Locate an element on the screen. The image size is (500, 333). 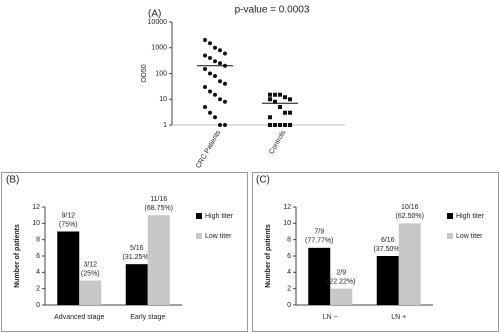
y-axis-label: OD50 is located at coordinates (144, 73).